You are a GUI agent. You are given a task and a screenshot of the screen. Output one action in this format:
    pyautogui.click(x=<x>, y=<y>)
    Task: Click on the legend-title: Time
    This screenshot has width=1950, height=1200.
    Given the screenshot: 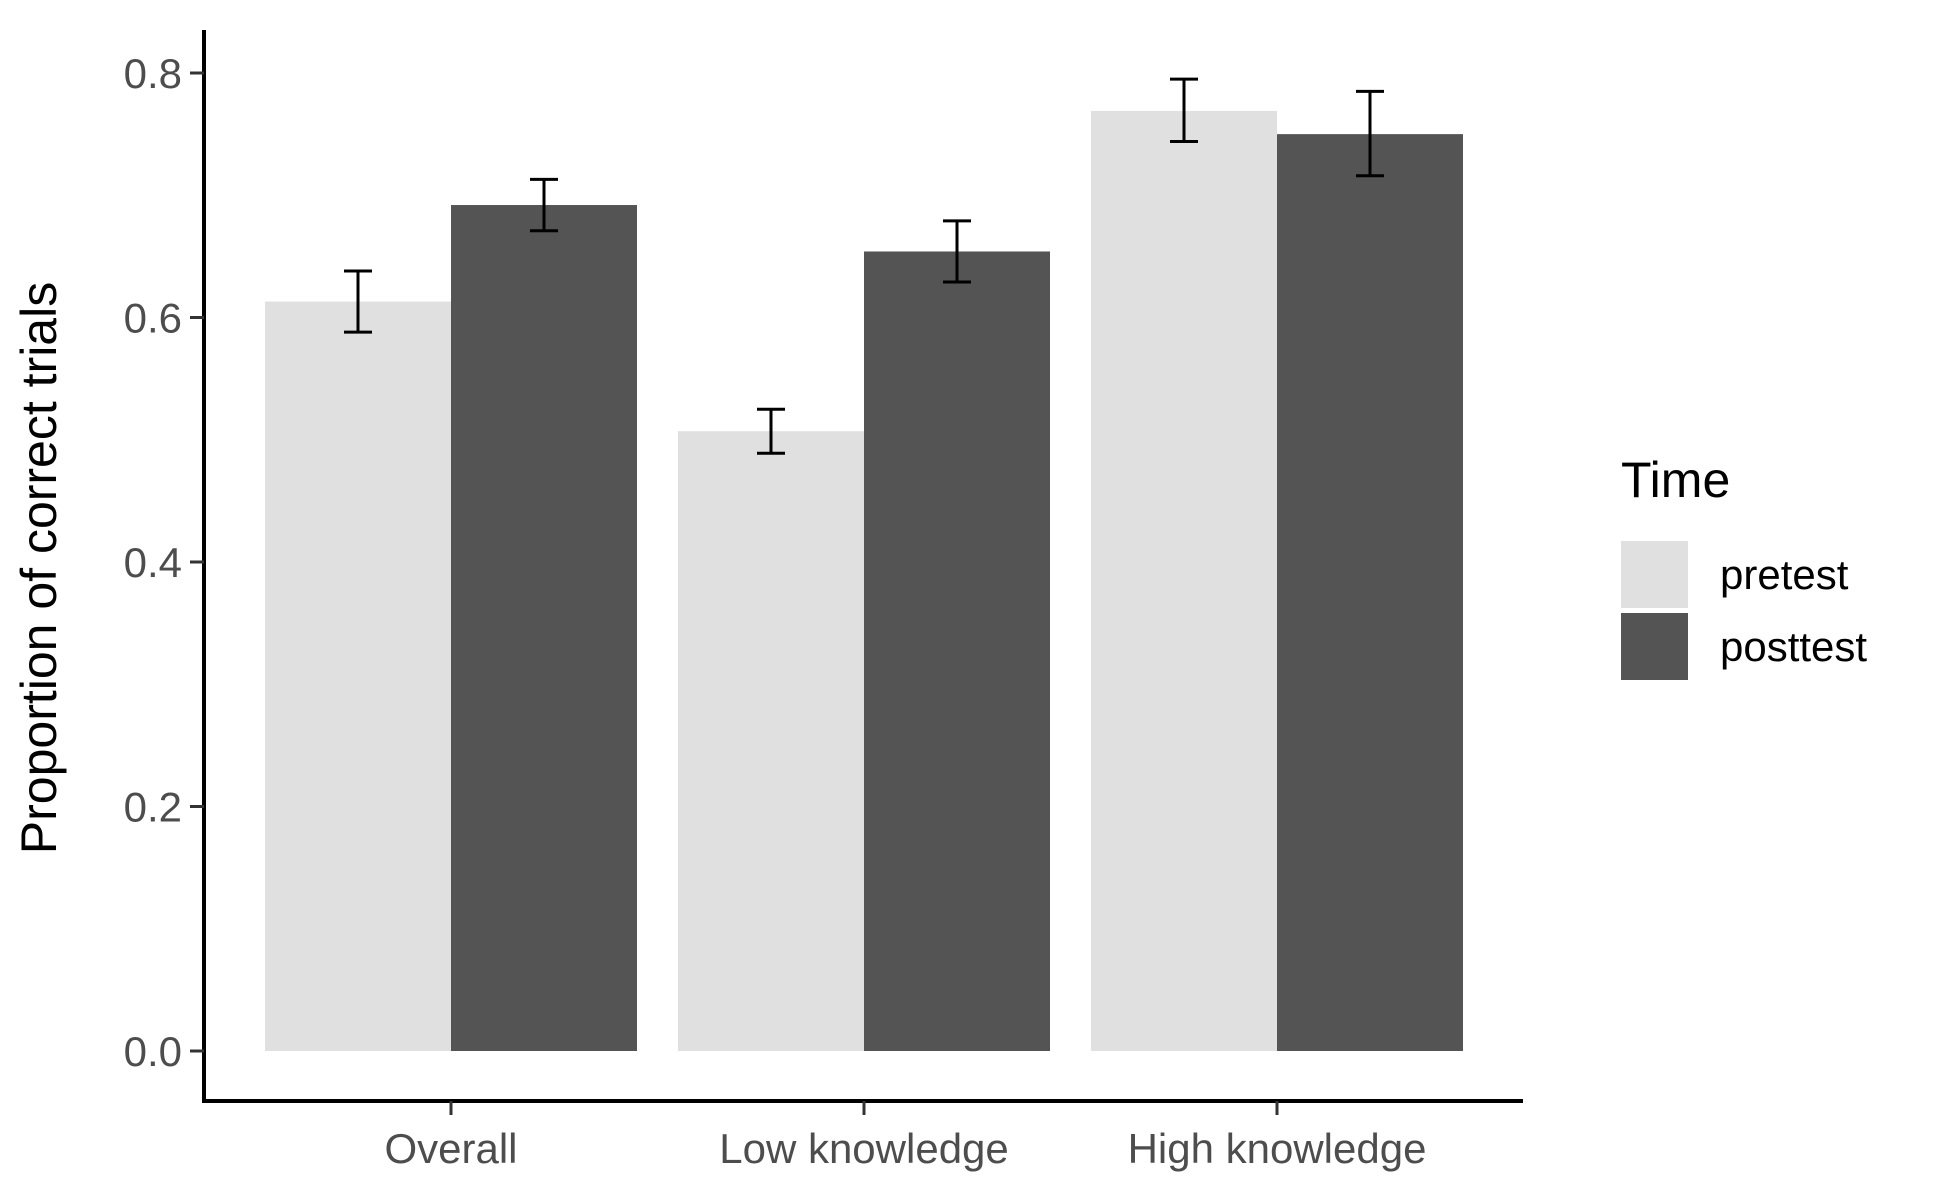 What is the action you would take?
    pyautogui.click(x=1675, y=480)
    